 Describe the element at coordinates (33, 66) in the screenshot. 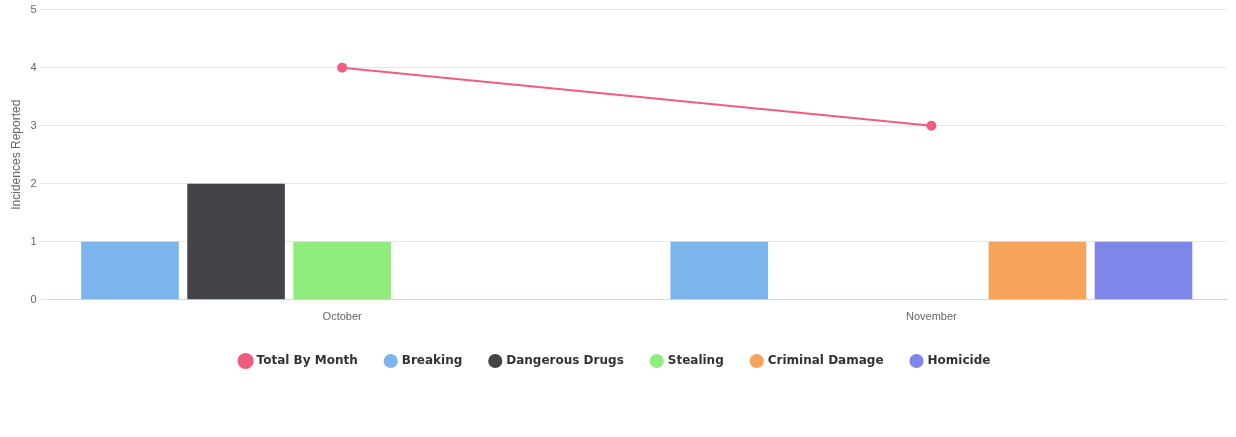

I see `y-tick-label: 4` at that location.